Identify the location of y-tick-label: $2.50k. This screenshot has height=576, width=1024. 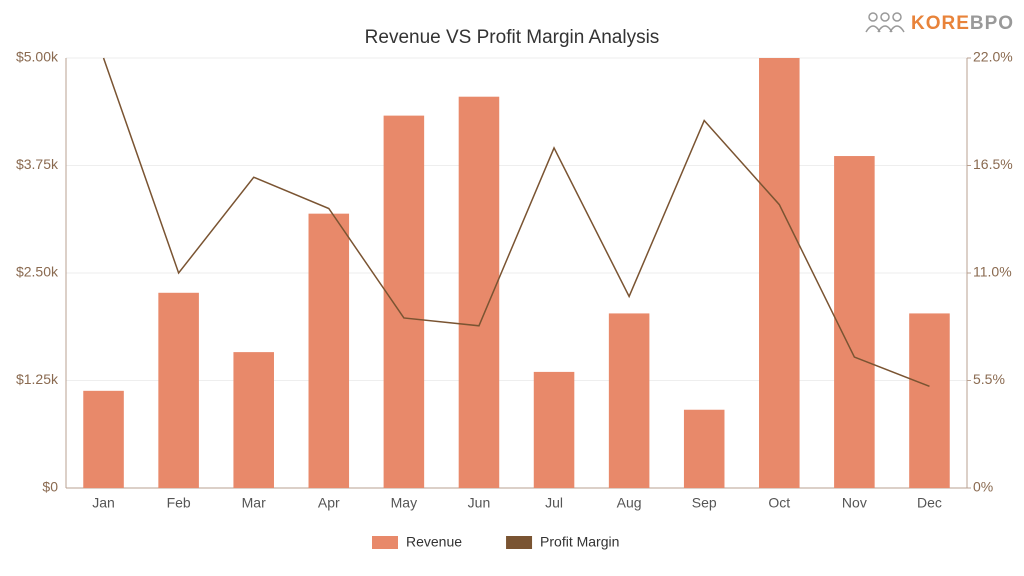
(37, 272).